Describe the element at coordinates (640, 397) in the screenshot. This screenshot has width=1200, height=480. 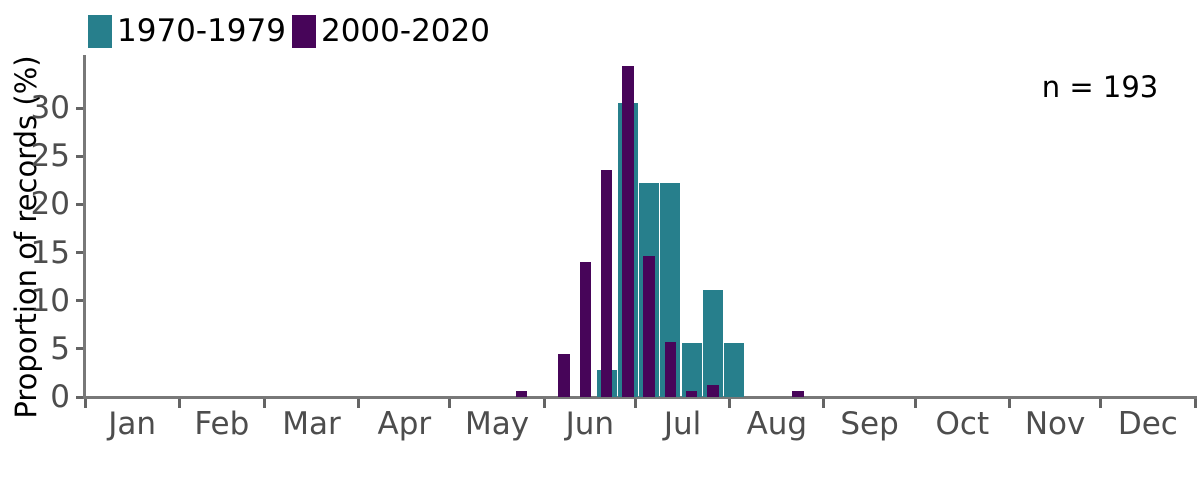
I see `x-axis-line` at that location.